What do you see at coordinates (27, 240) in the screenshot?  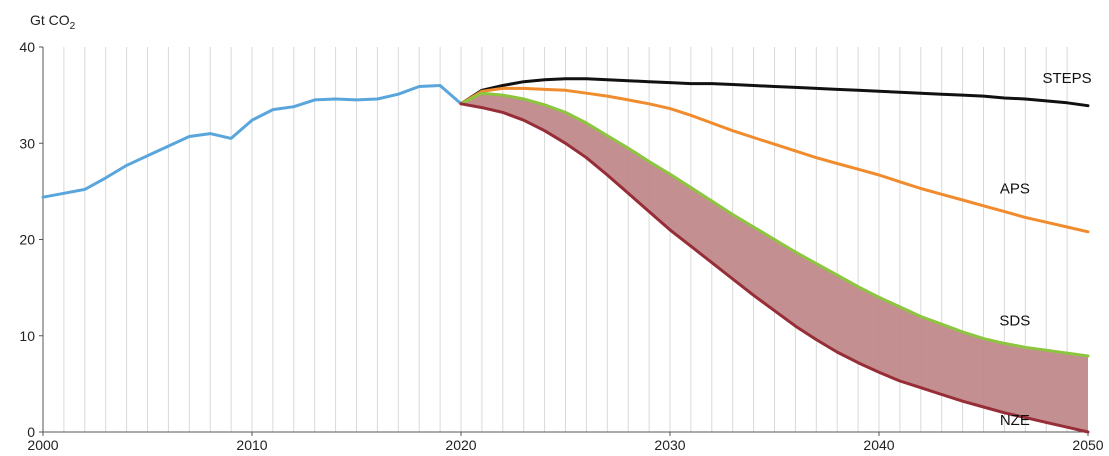 I see `y-tick-label-20: 20` at bounding box center [27, 240].